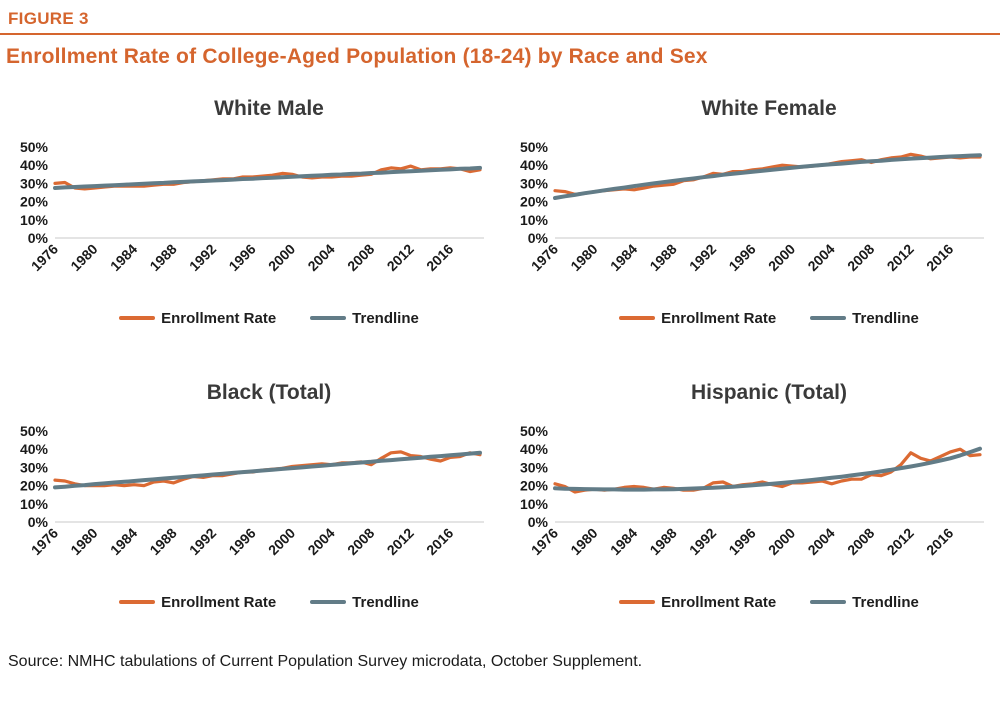 The width and height of the screenshot is (1000, 711). Describe the element at coordinates (500, 17) in the screenshot. I see `figure-header: FIGURE 3` at that location.